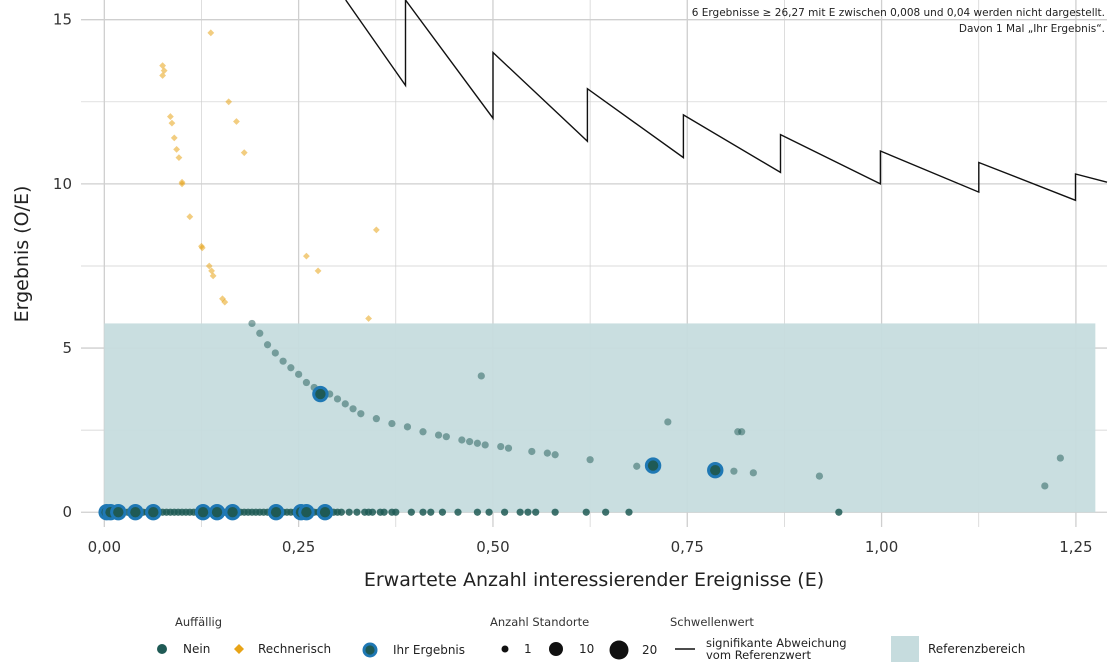  Describe the element at coordinates (413, 650) in the screenshot. I see `legend-item-ihr-ergebnis: Ihr Ergebnis` at that location.